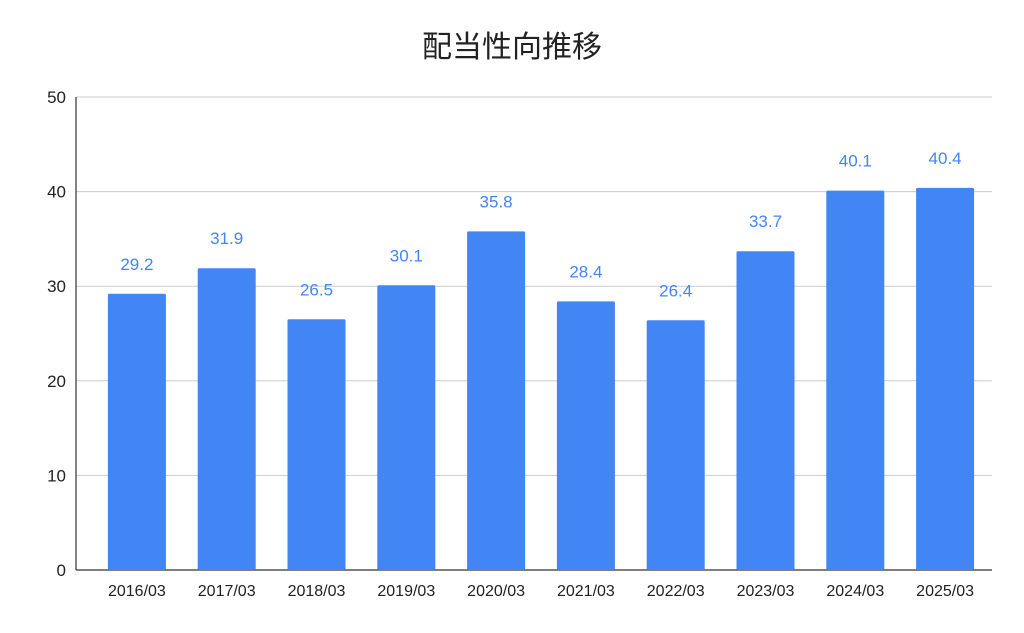 The width and height of the screenshot is (1024, 633). Describe the element at coordinates (56, 286) in the screenshot. I see `y-tick-label: 30` at that location.